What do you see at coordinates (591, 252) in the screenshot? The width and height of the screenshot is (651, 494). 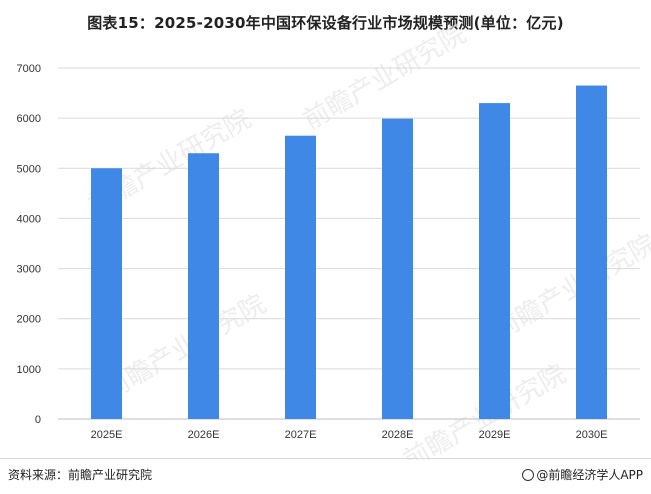 I see `bar-2030E` at bounding box center [591, 252].